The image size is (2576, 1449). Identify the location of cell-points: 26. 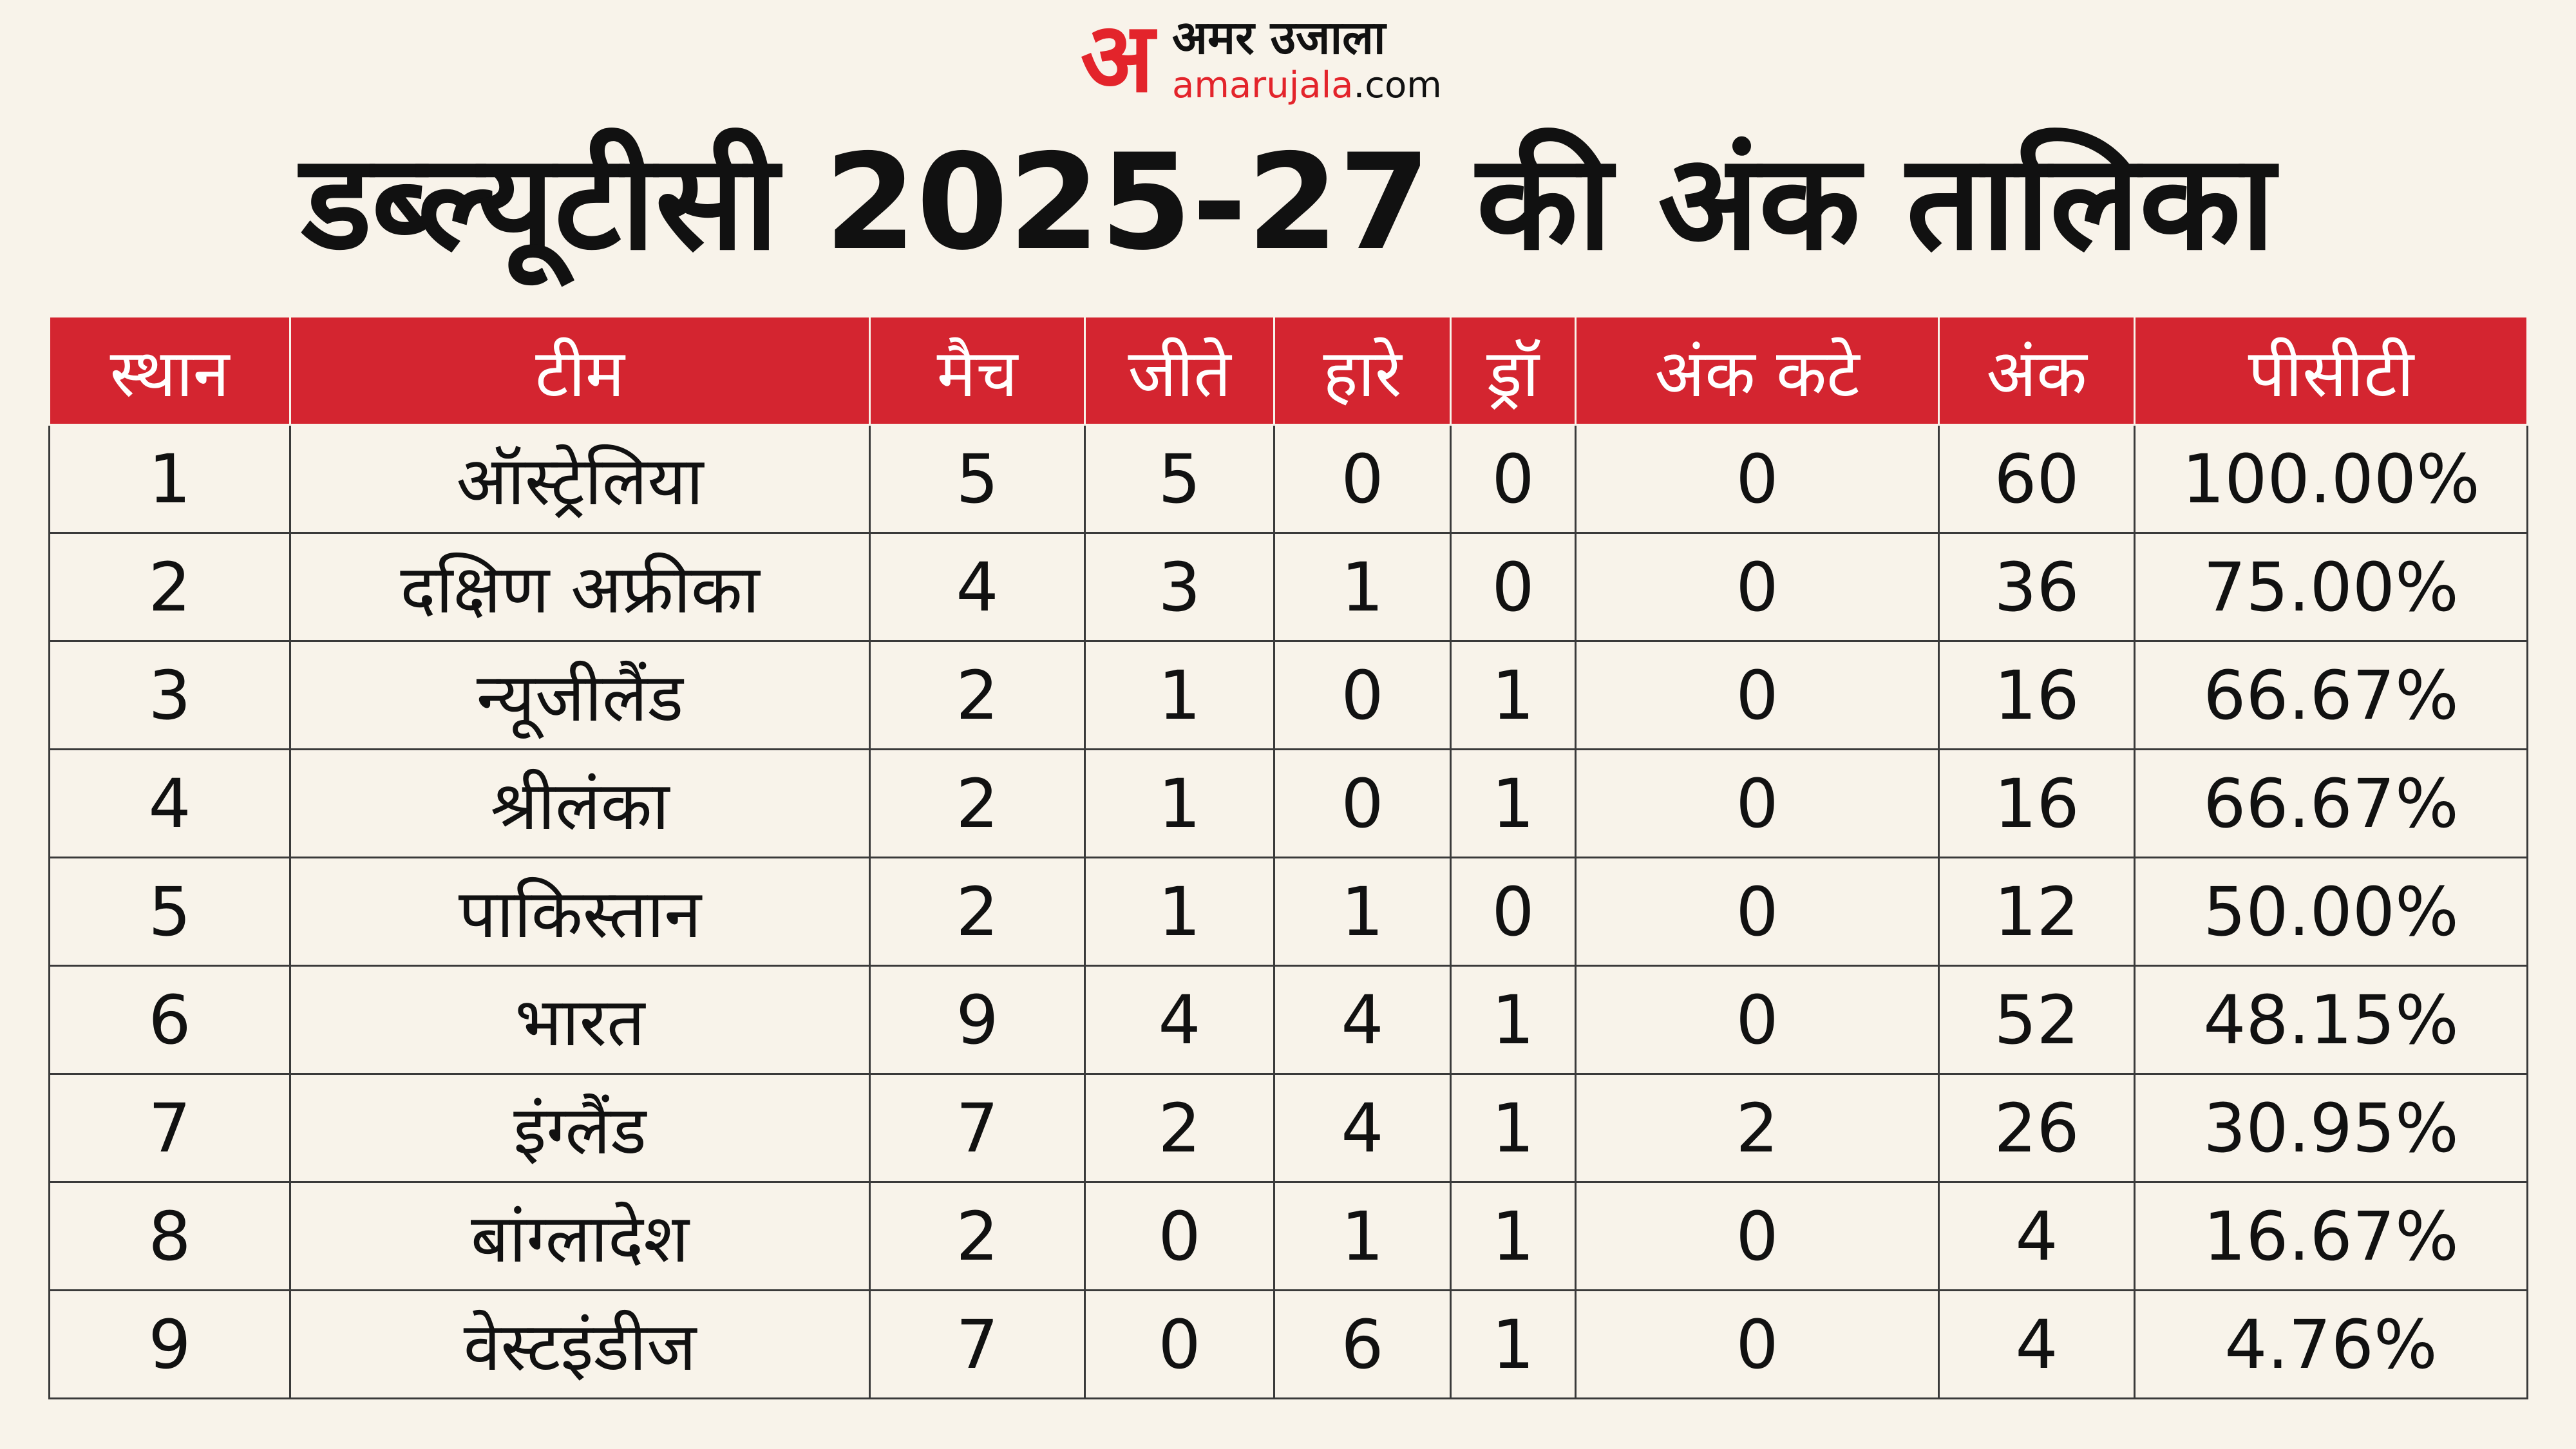
(2037, 1128).